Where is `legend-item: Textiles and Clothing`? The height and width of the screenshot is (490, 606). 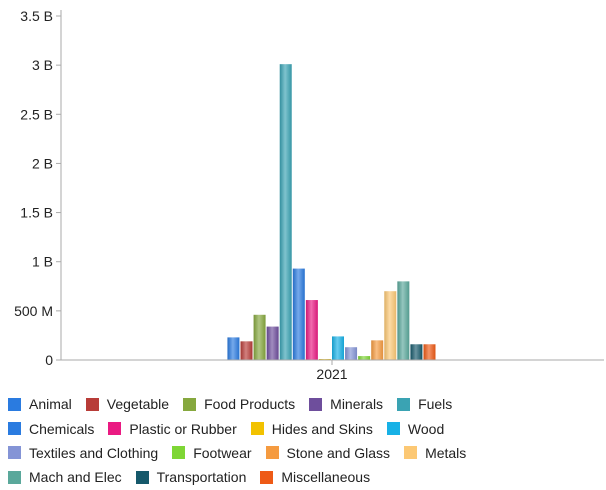
legend-item: Textiles and Clothing is located at coordinates (83, 453).